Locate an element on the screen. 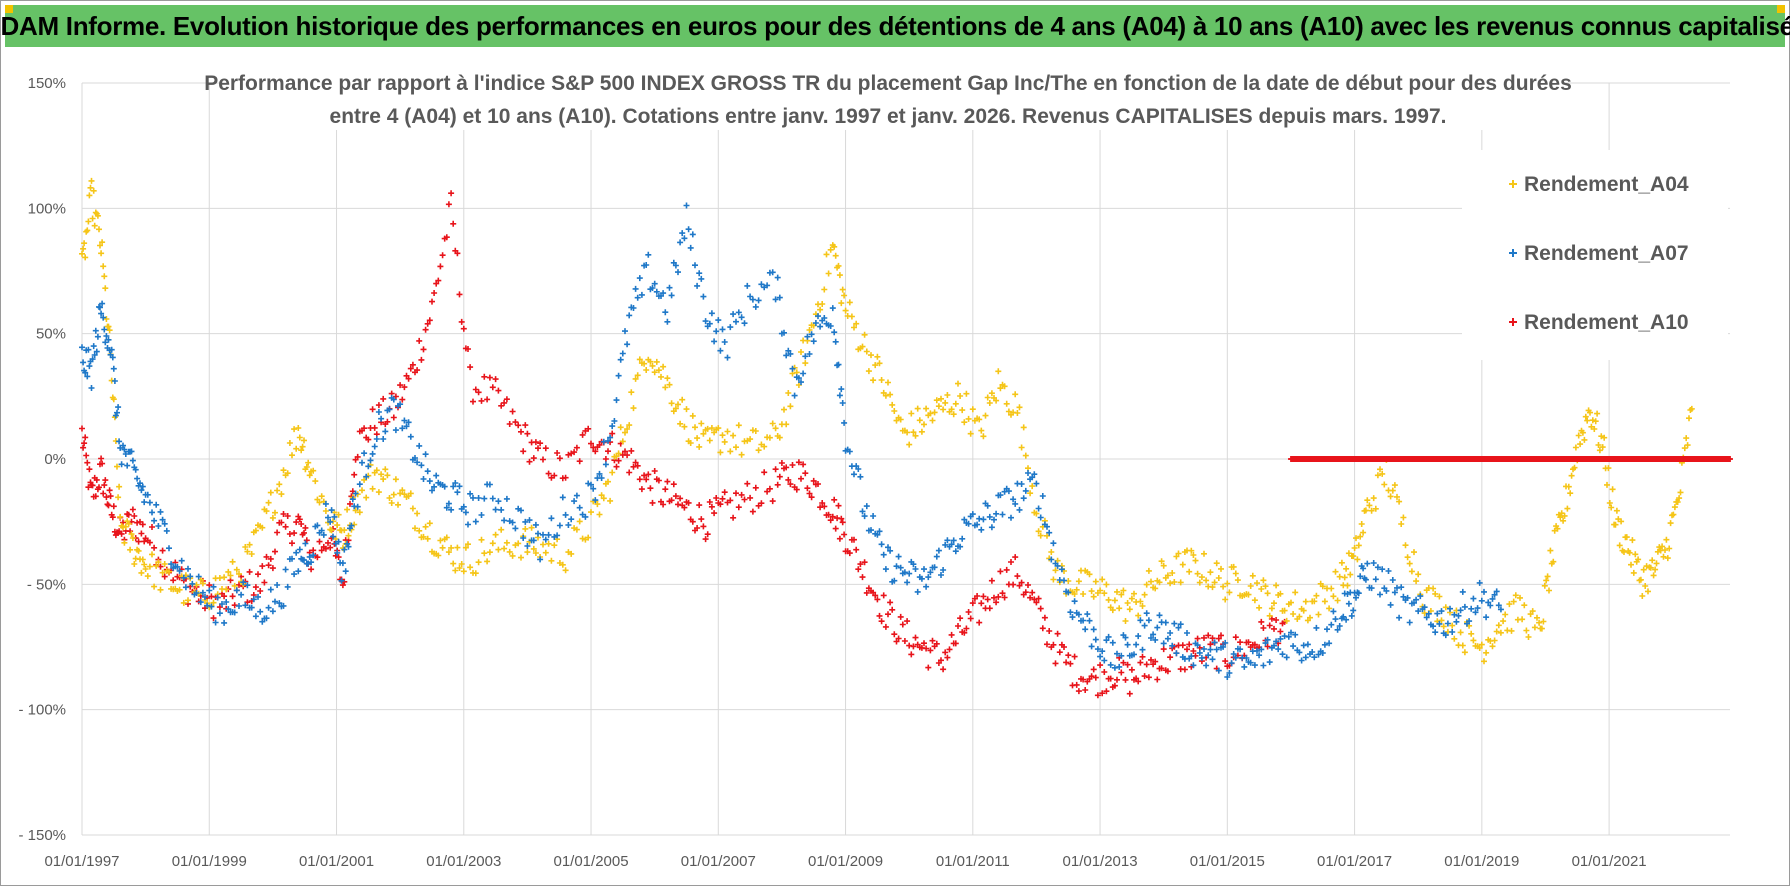 The height and width of the screenshot is (886, 1790). banner-corner-left is located at coordinates (9, 9).